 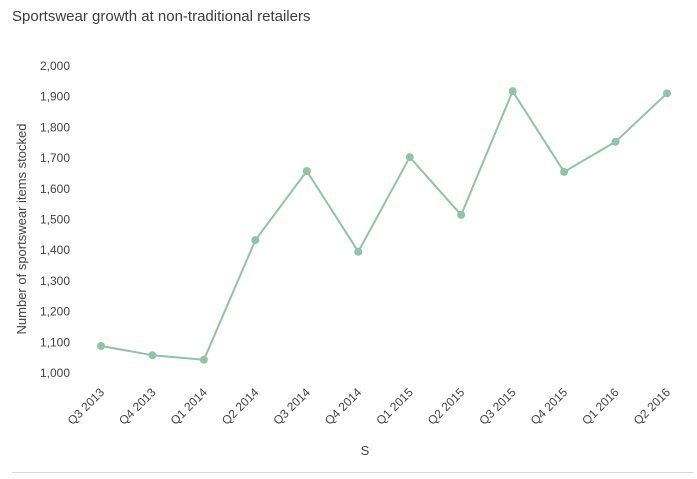 I want to click on y-tick-label: 1,000, so click(x=55, y=373).